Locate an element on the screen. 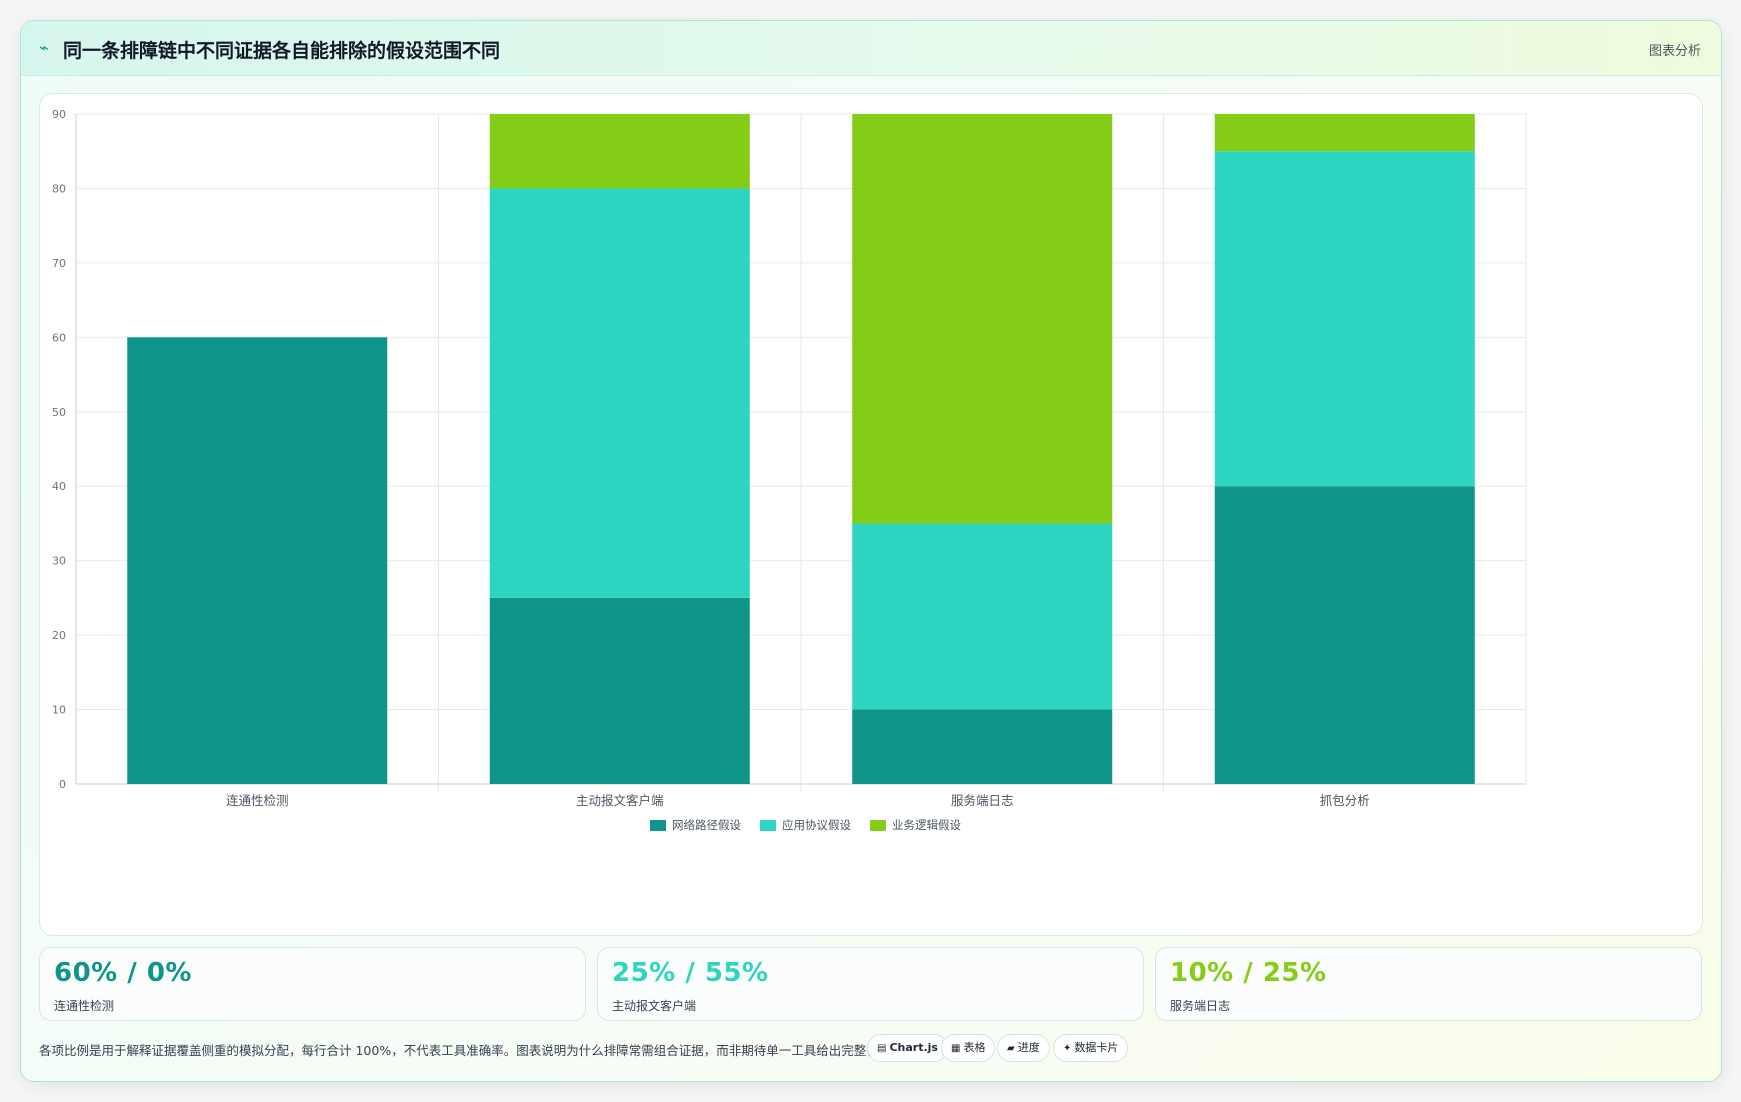  stat-card: 60% / 0% 连通性检测 is located at coordinates (312, 984).